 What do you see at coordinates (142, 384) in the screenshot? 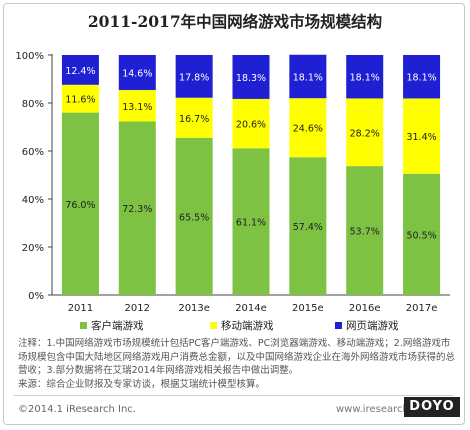
I see `note-source: 来源：综合企业财报及专家访谈，根据艾瑞统计模型核算。` at bounding box center [142, 384].